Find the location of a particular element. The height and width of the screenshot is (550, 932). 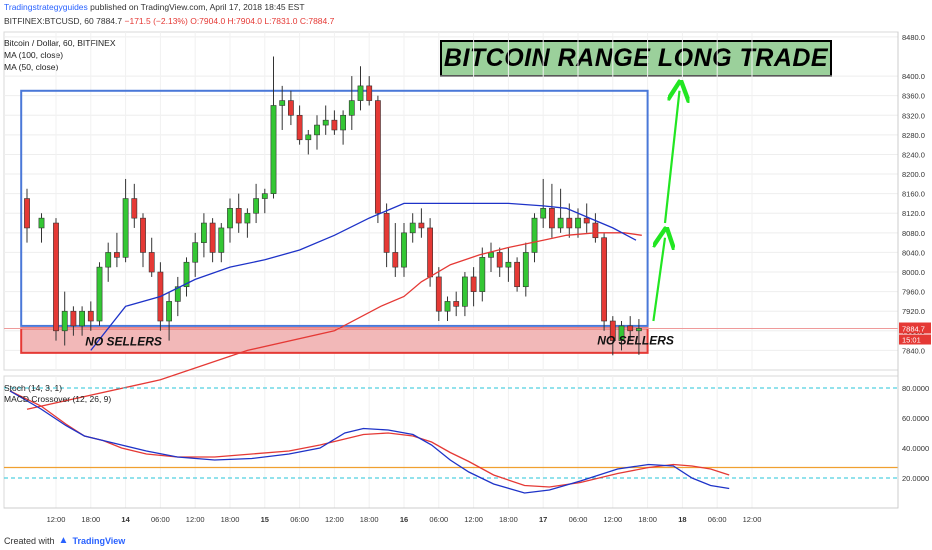

trade-arrow is located at coordinates (671, 157).